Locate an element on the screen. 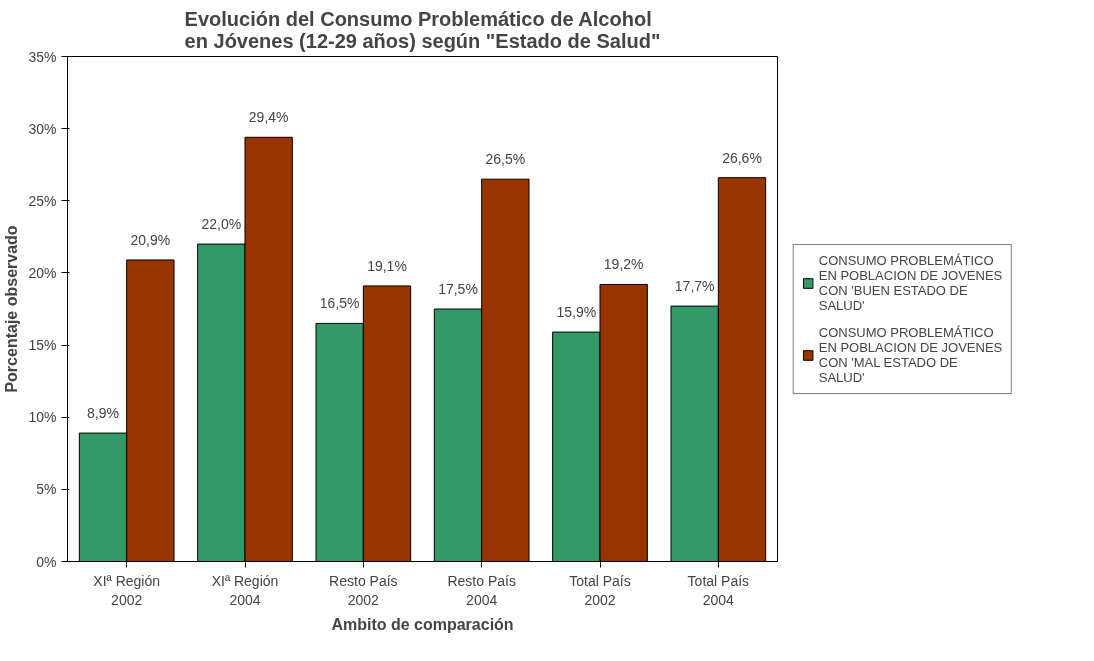 The height and width of the screenshot is (661, 1094). data-label: 20,9% is located at coordinates (150, 239).